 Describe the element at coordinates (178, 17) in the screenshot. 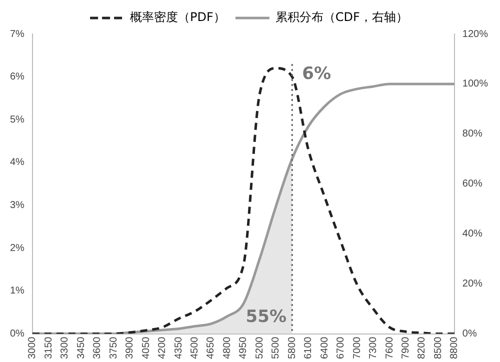

I see `legend-label: 概率密度（PDF）` at that location.